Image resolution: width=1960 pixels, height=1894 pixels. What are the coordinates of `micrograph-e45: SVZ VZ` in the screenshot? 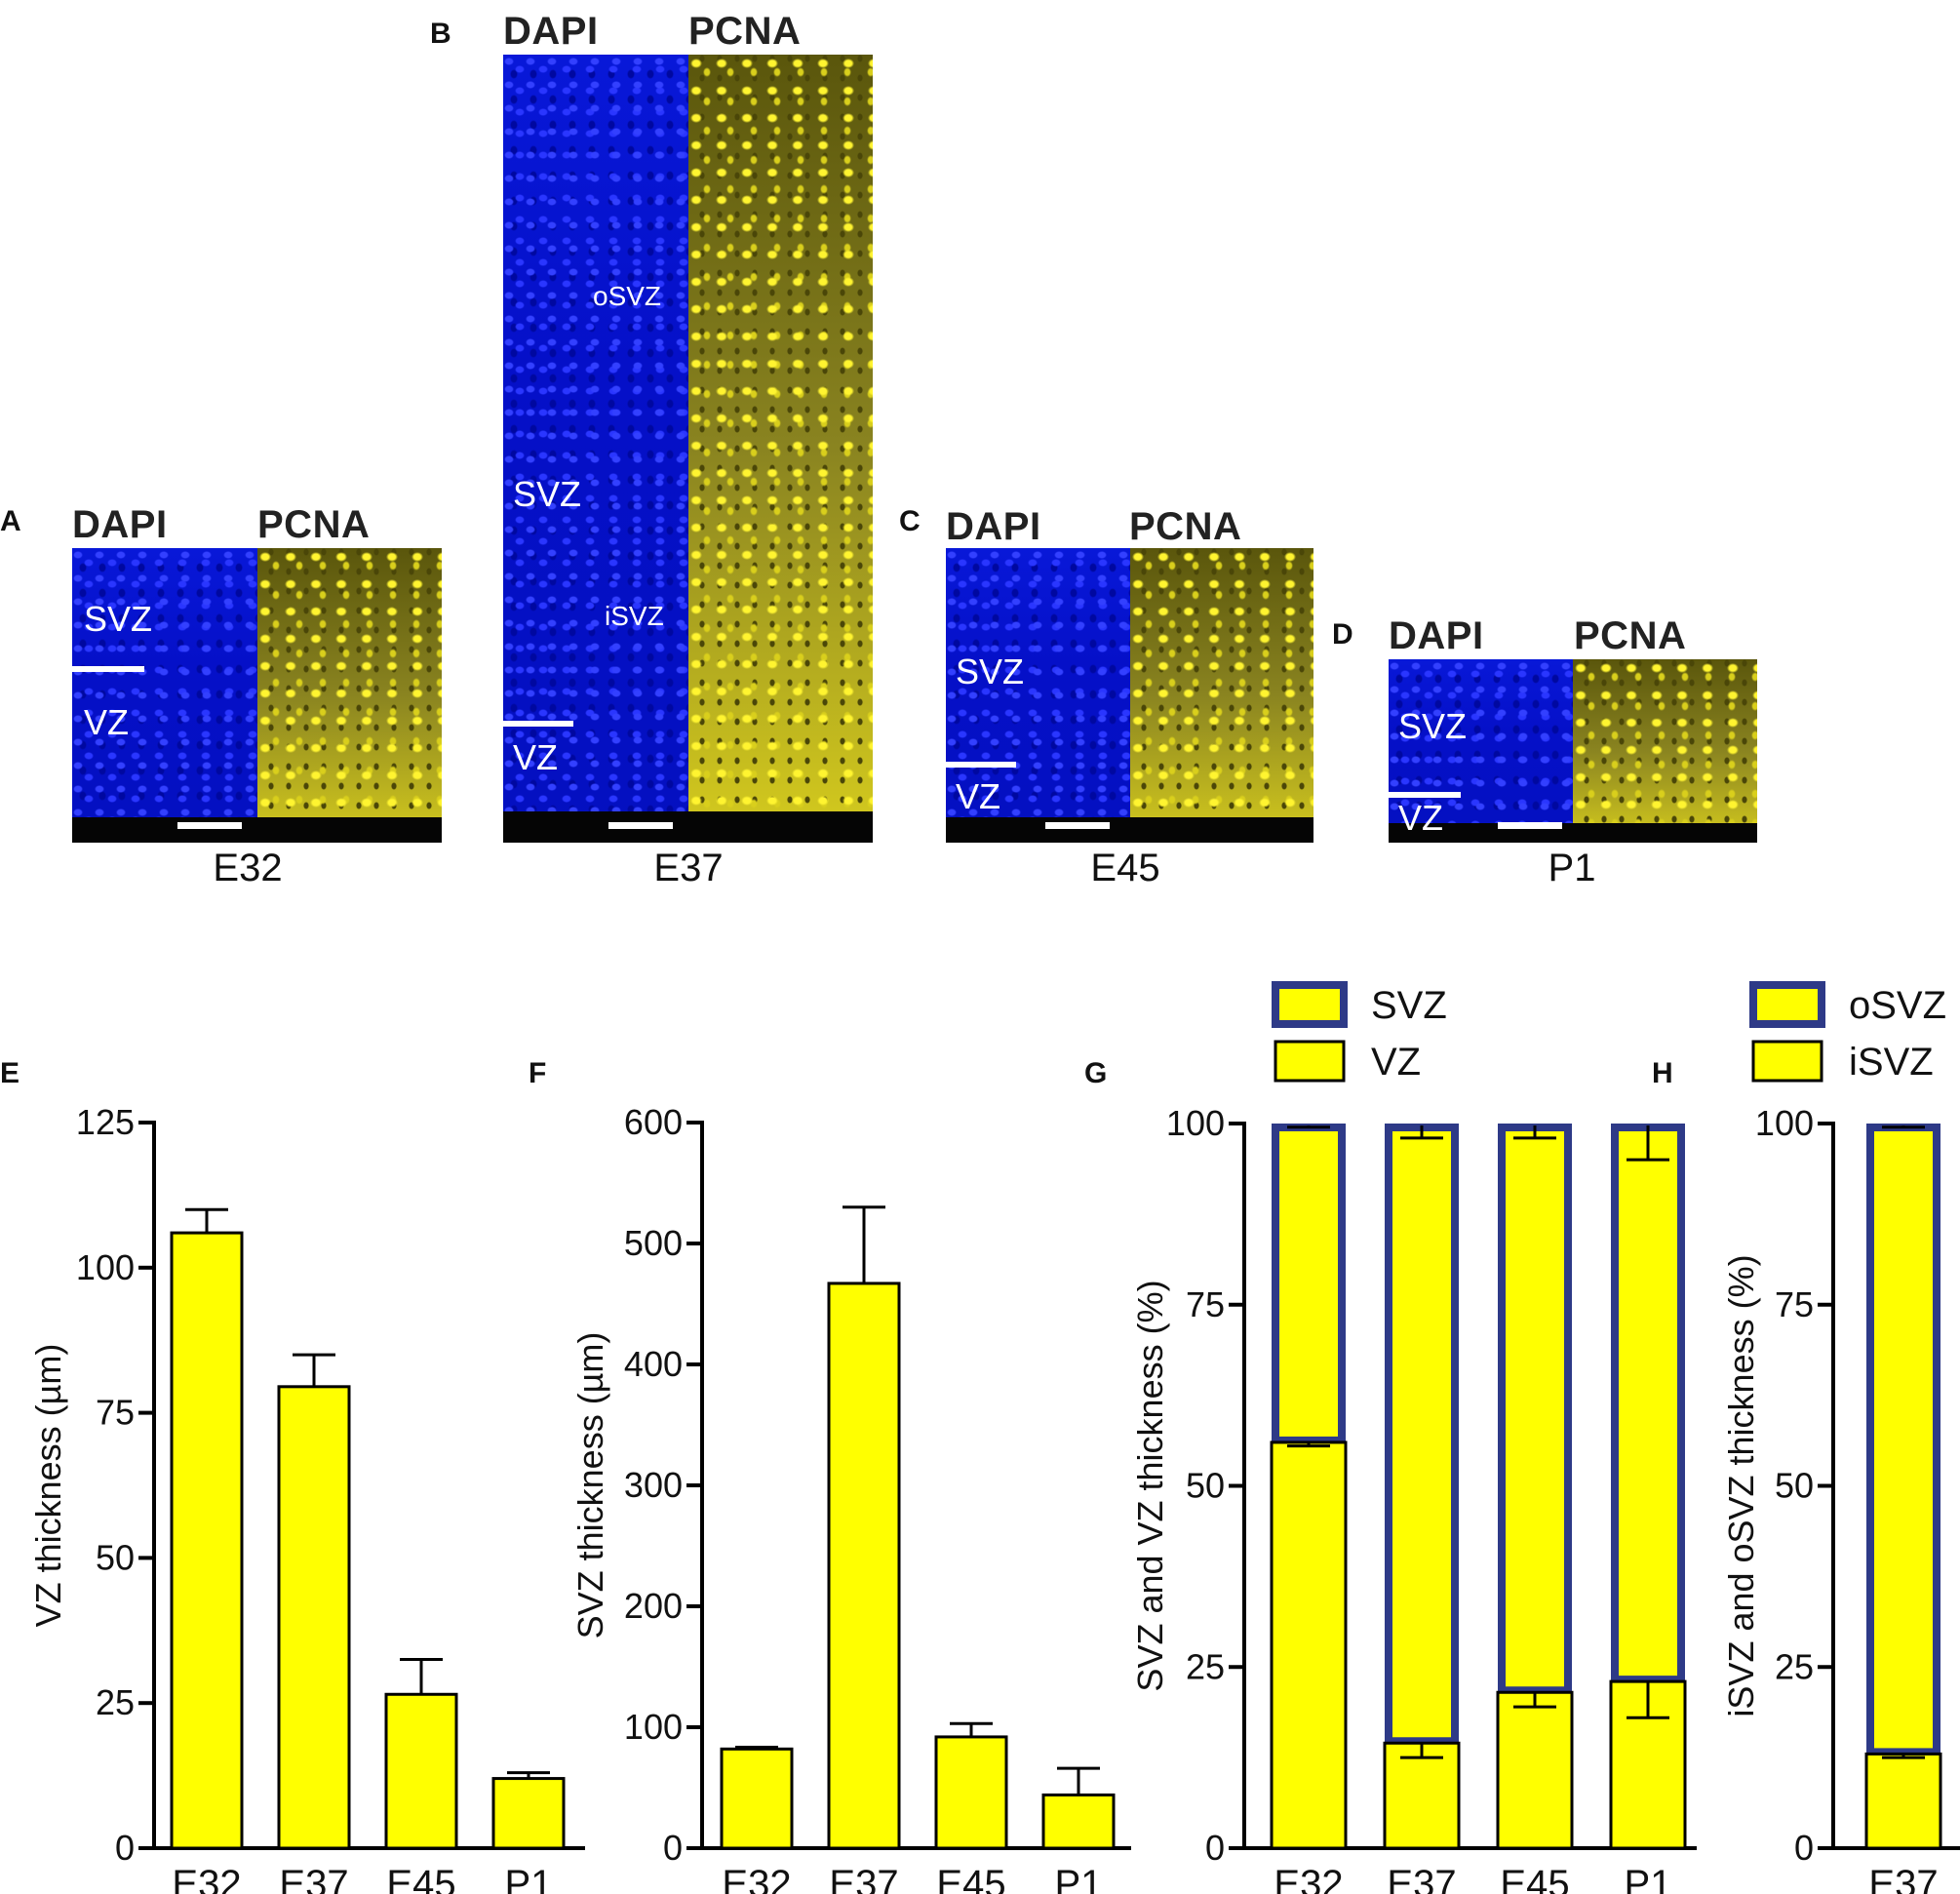 It's located at (1129, 695).